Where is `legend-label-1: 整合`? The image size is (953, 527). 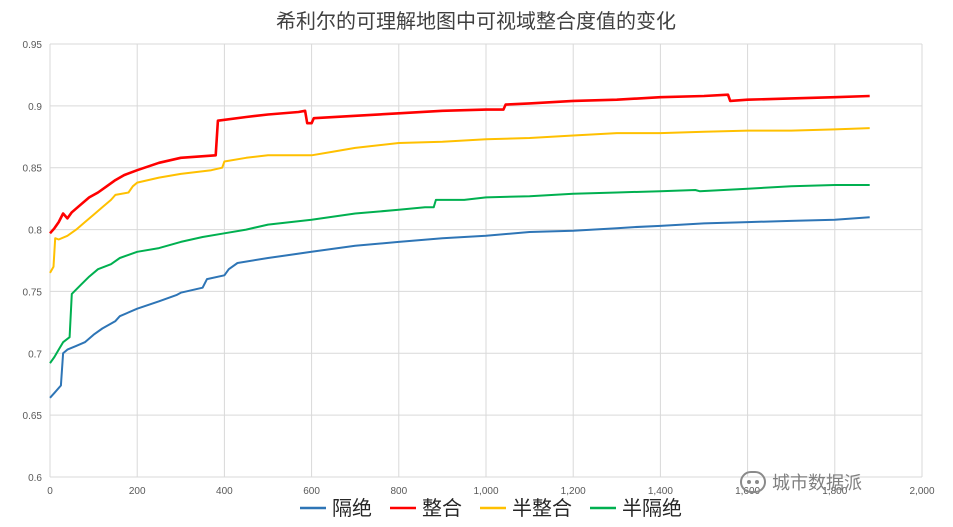
legend-label-1: 整合 is located at coordinates (442, 508).